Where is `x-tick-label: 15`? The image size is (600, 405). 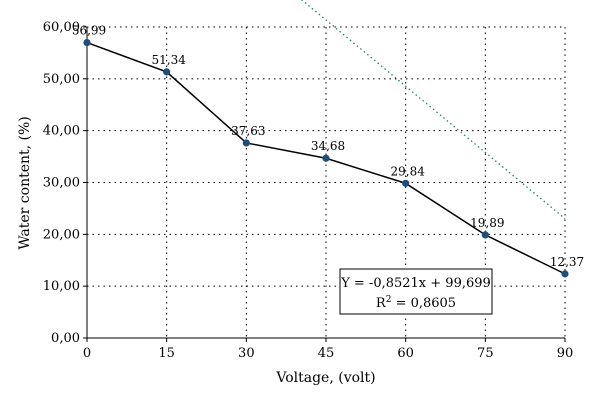 x-tick-label: 15 is located at coordinates (166, 353).